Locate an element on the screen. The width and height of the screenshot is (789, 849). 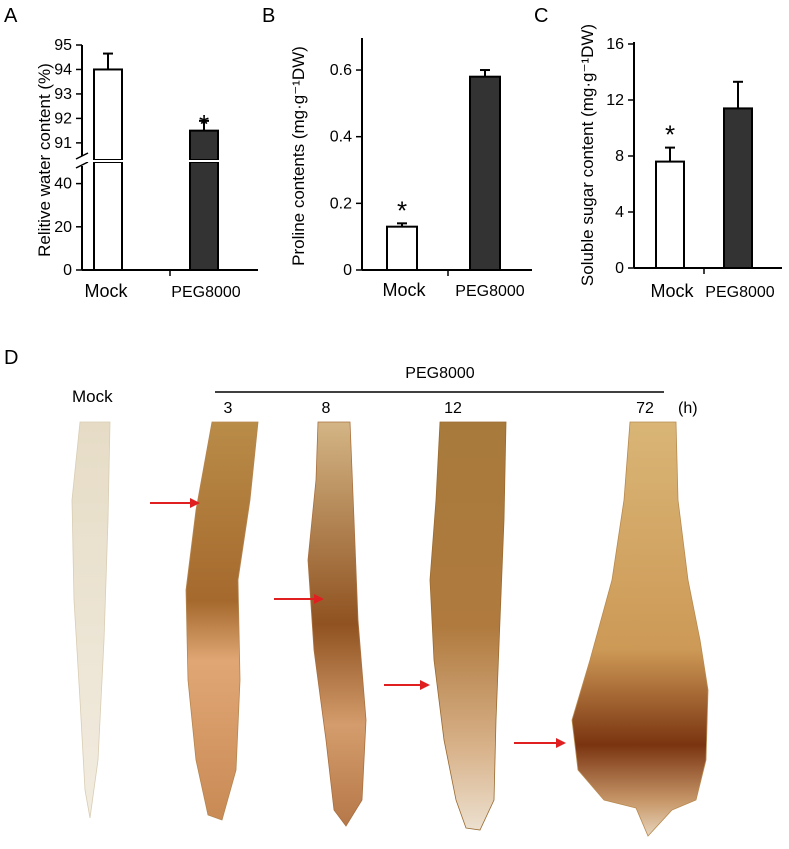
arrow-12h is located at coordinates (407, 685).